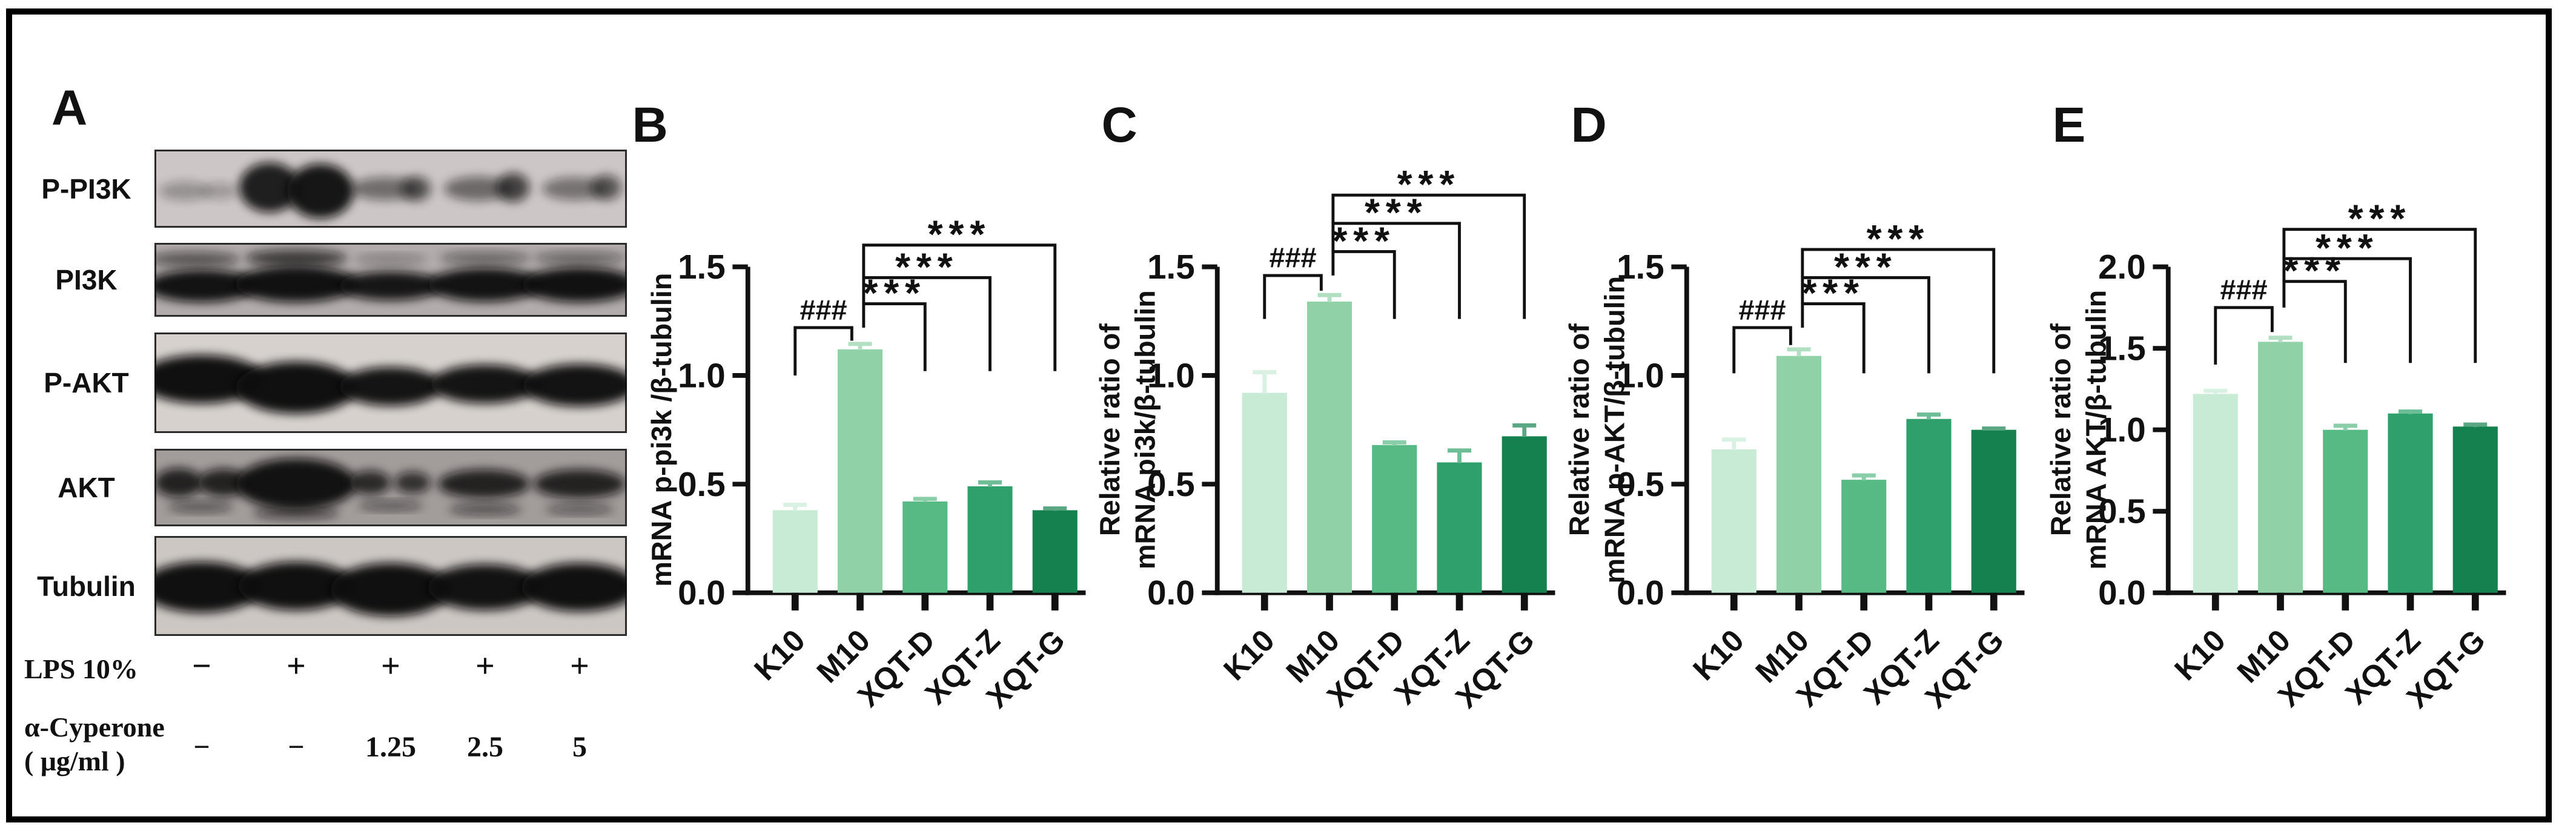  I want to click on blot-label: P-AKT, so click(86, 383).